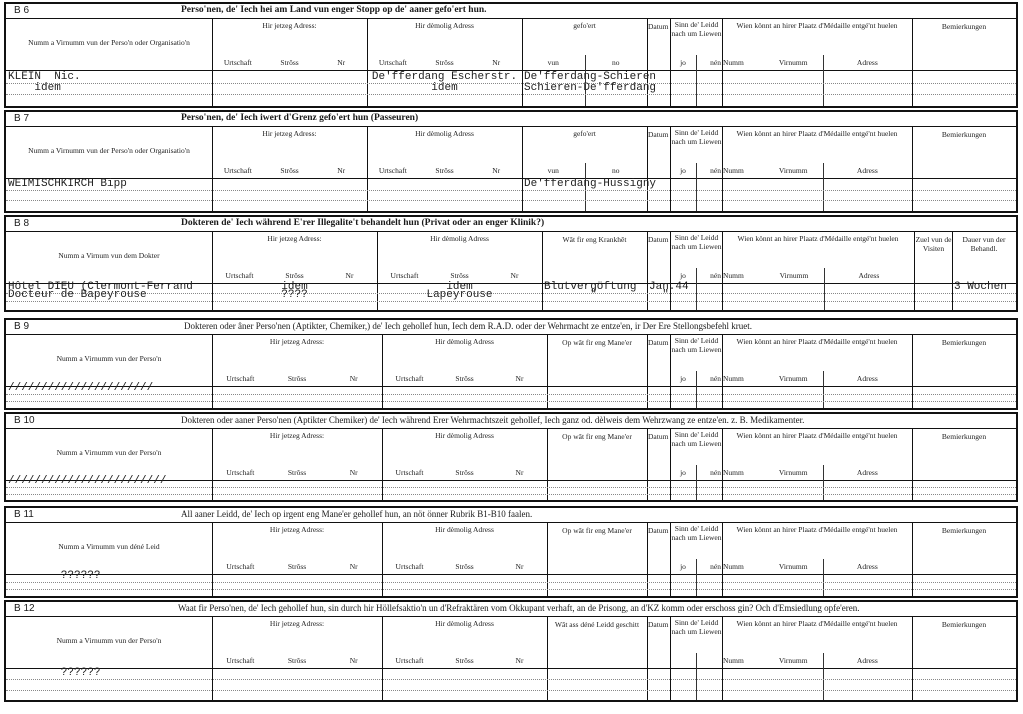 The width and height of the screenshot is (1023, 714). What do you see at coordinates (658, 342) in the screenshot?
I see `column-header-date: Datum` at bounding box center [658, 342].